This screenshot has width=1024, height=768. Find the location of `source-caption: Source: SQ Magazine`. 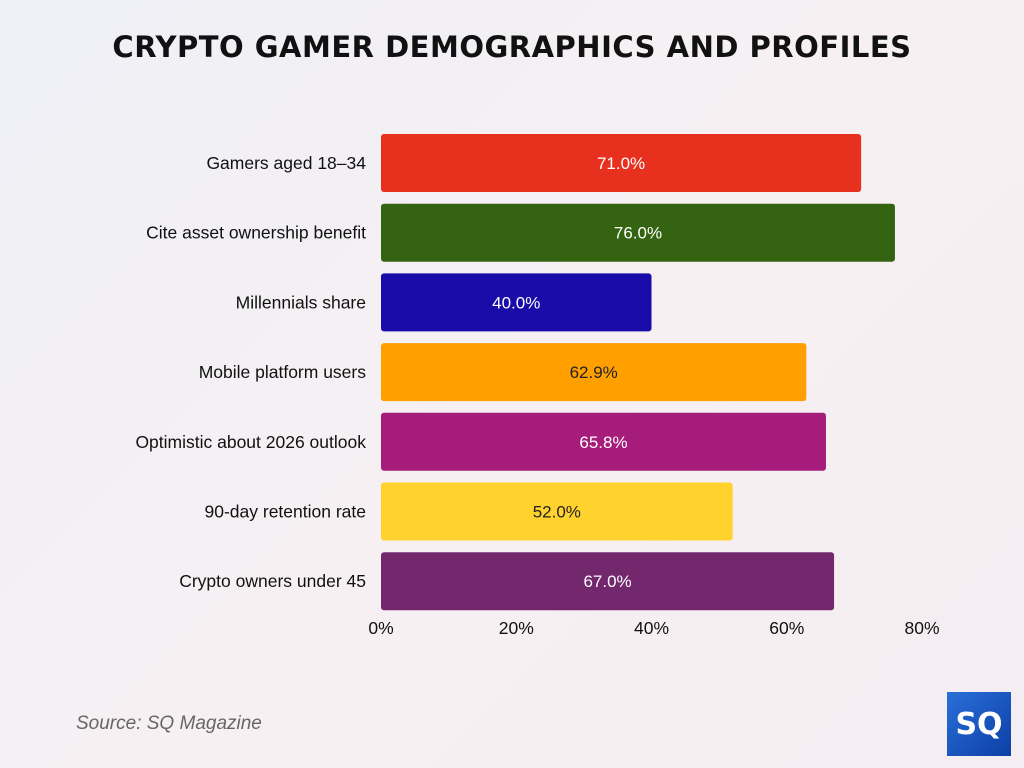

source-caption: Source: SQ Magazine is located at coordinates (169, 723).